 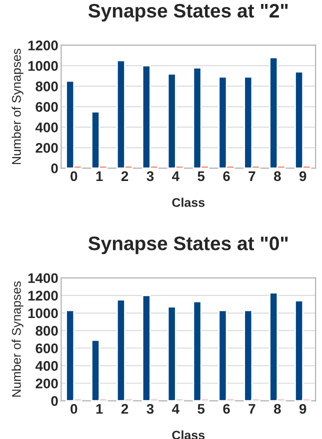 What do you see at coordinates (188, 245) in the screenshot?
I see `chart-title: Synapse States at "0"` at bounding box center [188, 245].